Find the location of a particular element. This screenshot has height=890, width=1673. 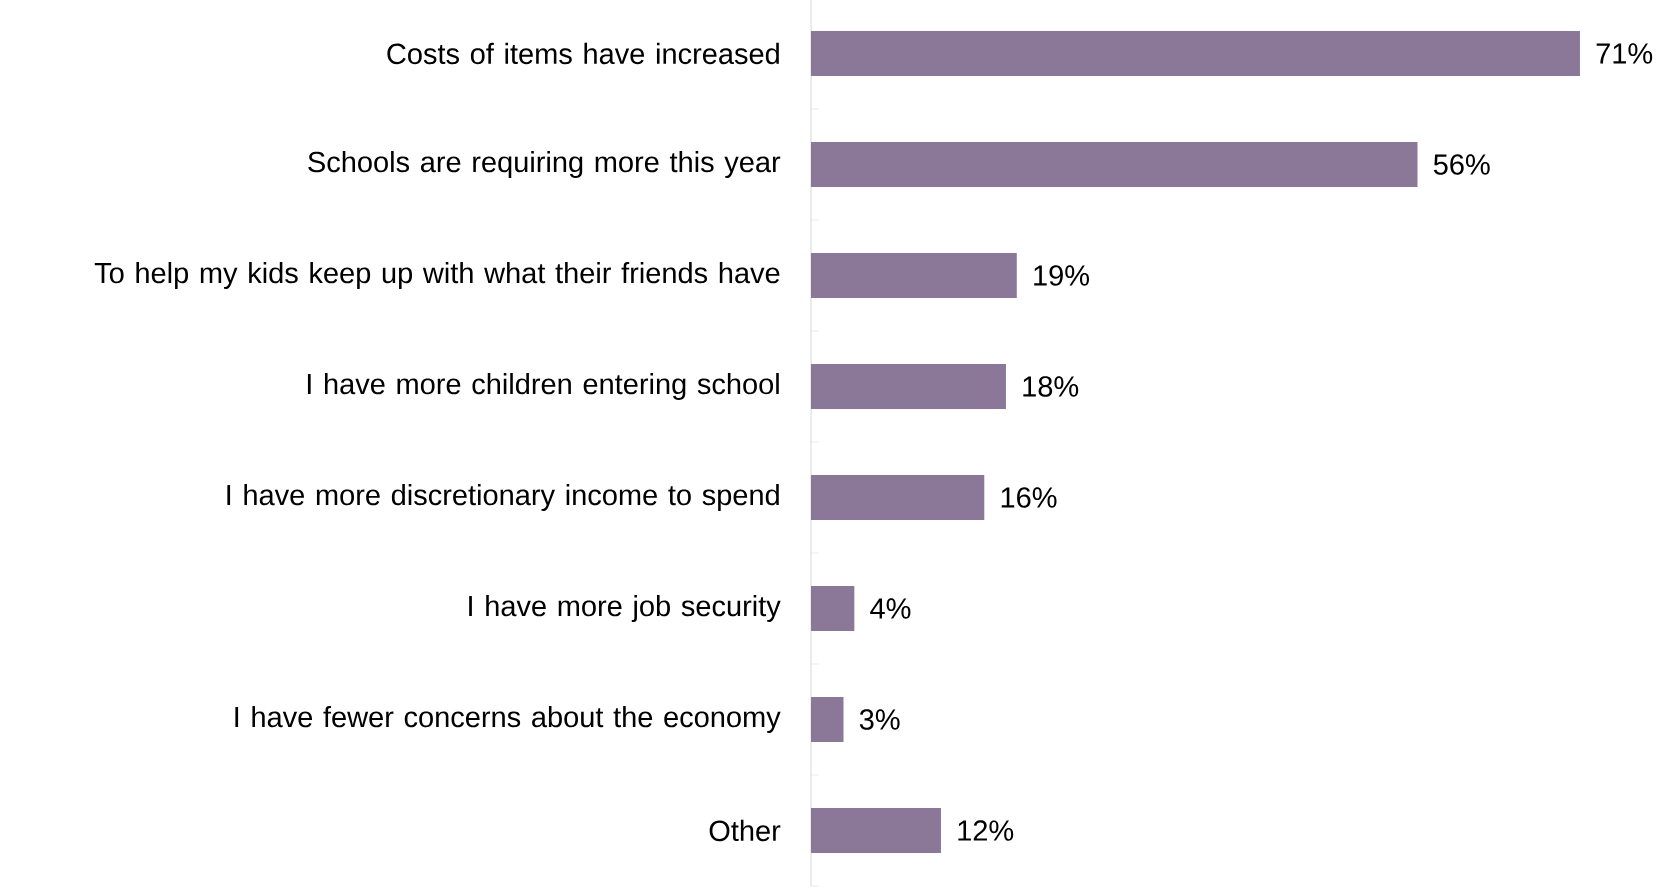

data-label: 18% is located at coordinates (1051, 386).